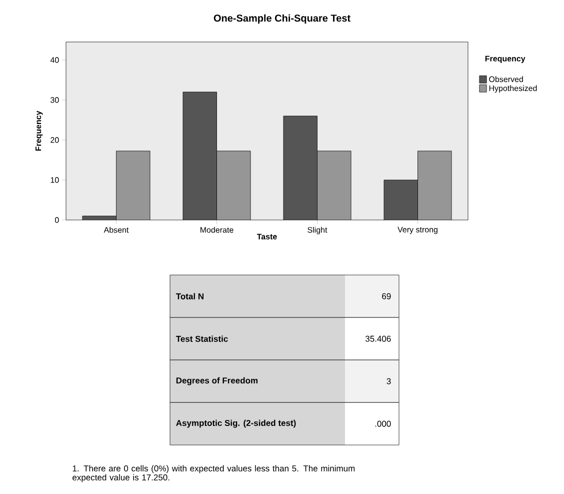 The width and height of the screenshot is (564, 494). I want to click on legend-label: Observed, so click(506, 79).